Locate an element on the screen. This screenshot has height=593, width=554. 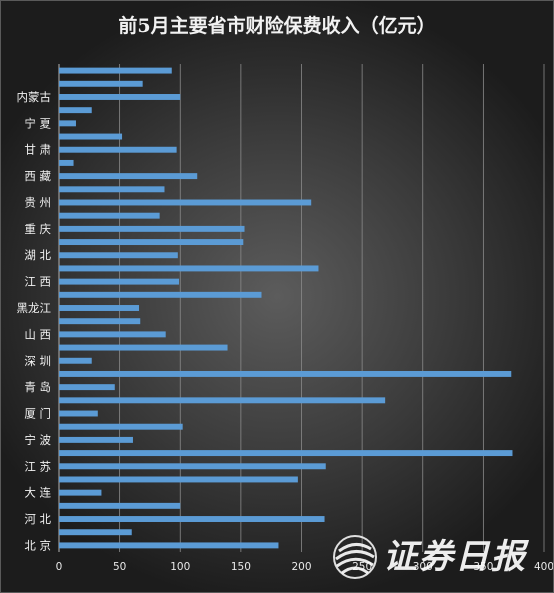
category-label: 黑龙江 is located at coordinates (34, 308).